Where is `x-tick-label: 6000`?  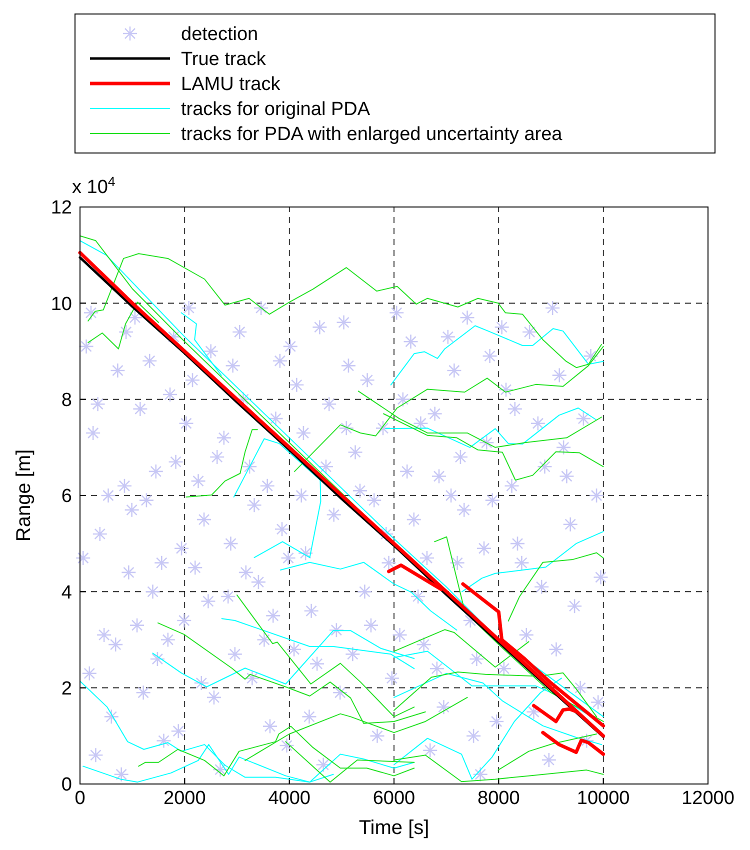 x-tick-label: 6000 is located at coordinates (394, 798).